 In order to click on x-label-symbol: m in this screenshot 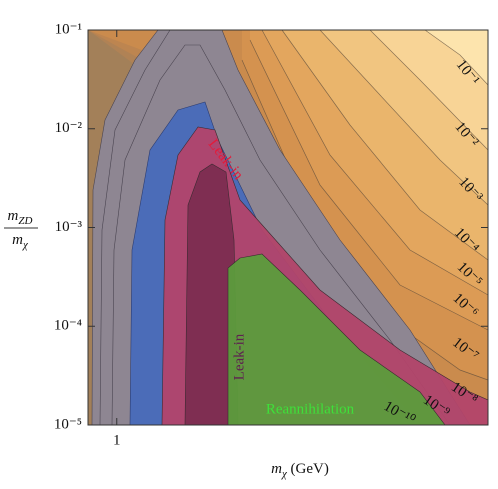, I will do `click(276, 469)`.